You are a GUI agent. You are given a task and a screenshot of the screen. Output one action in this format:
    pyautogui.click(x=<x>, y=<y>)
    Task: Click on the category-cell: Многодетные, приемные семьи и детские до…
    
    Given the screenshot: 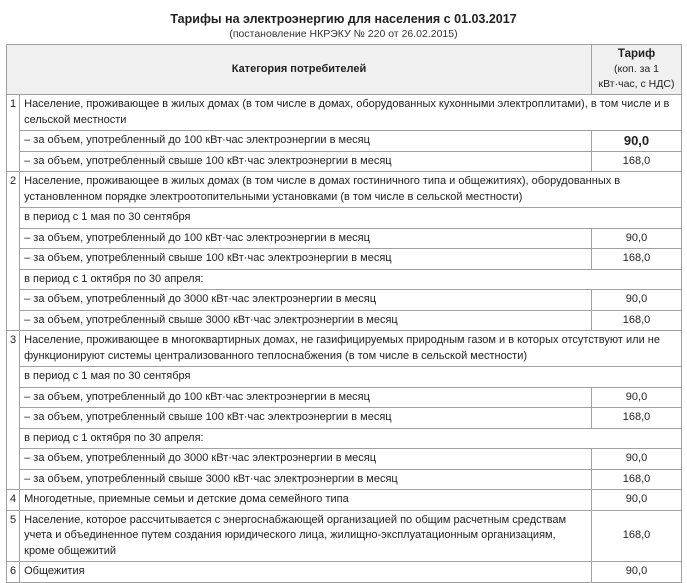 What is the action you would take?
    pyautogui.click(x=305, y=500)
    